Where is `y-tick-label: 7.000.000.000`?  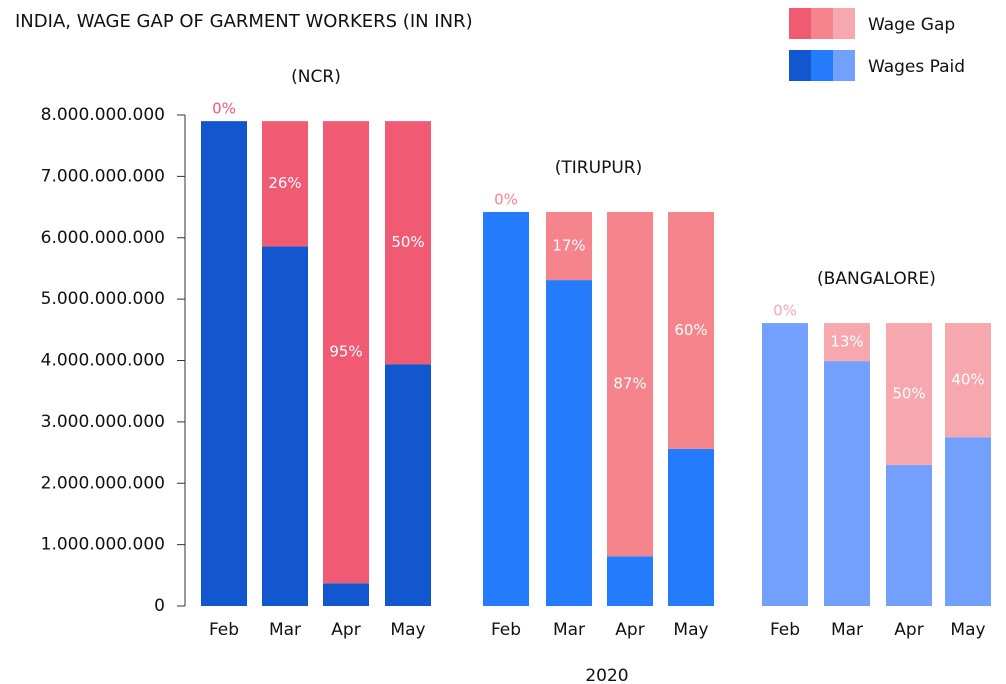
y-tick-label: 7.000.000.000 is located at coordinates (103, 176).